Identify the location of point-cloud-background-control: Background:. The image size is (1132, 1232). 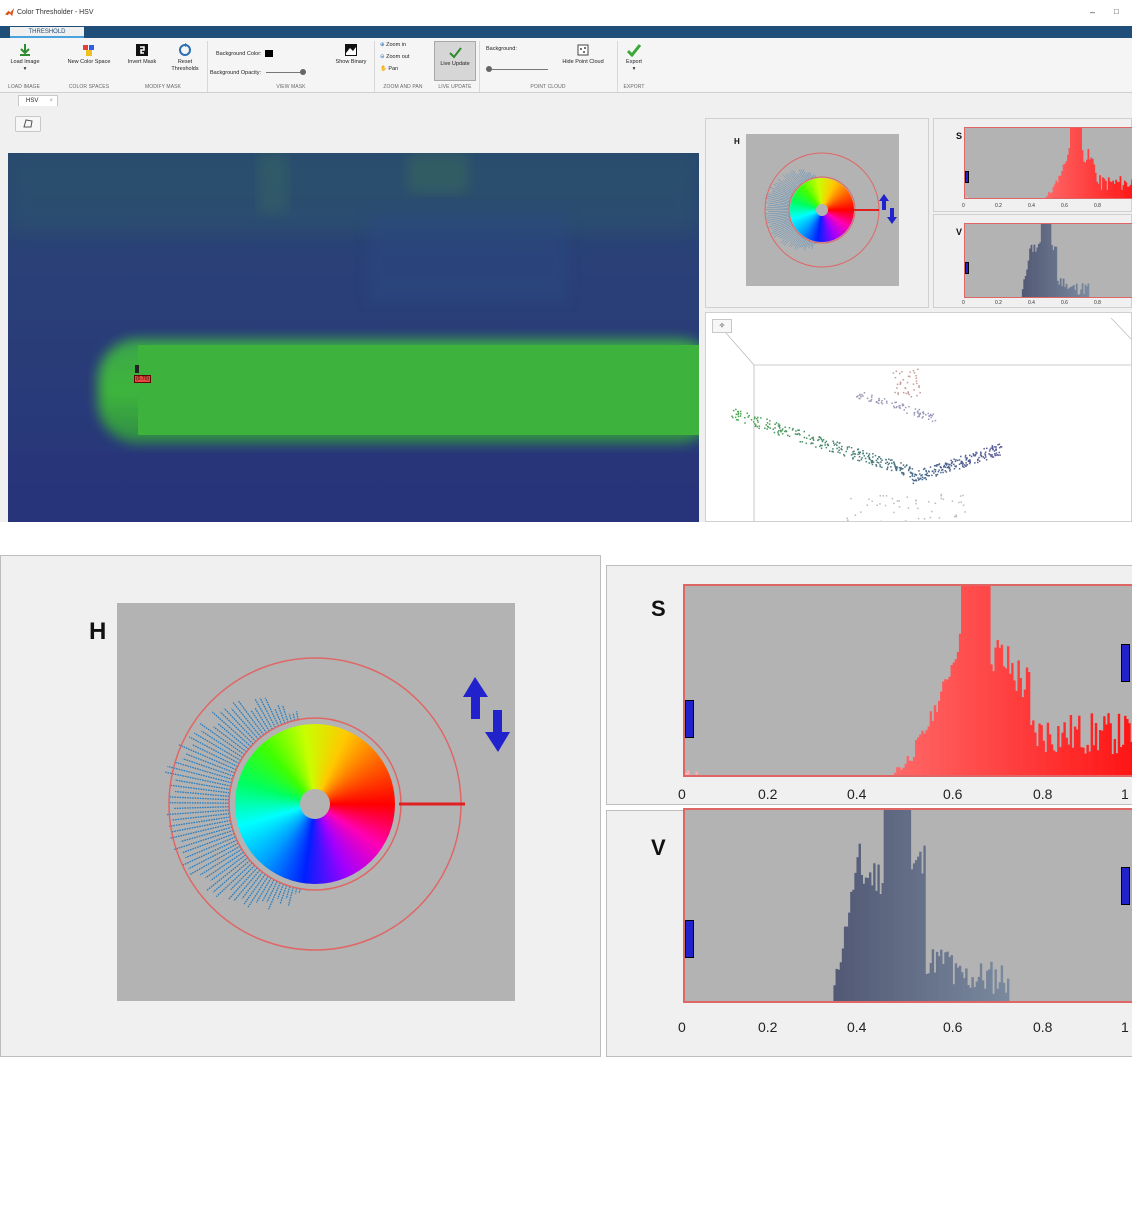
(516, 49).